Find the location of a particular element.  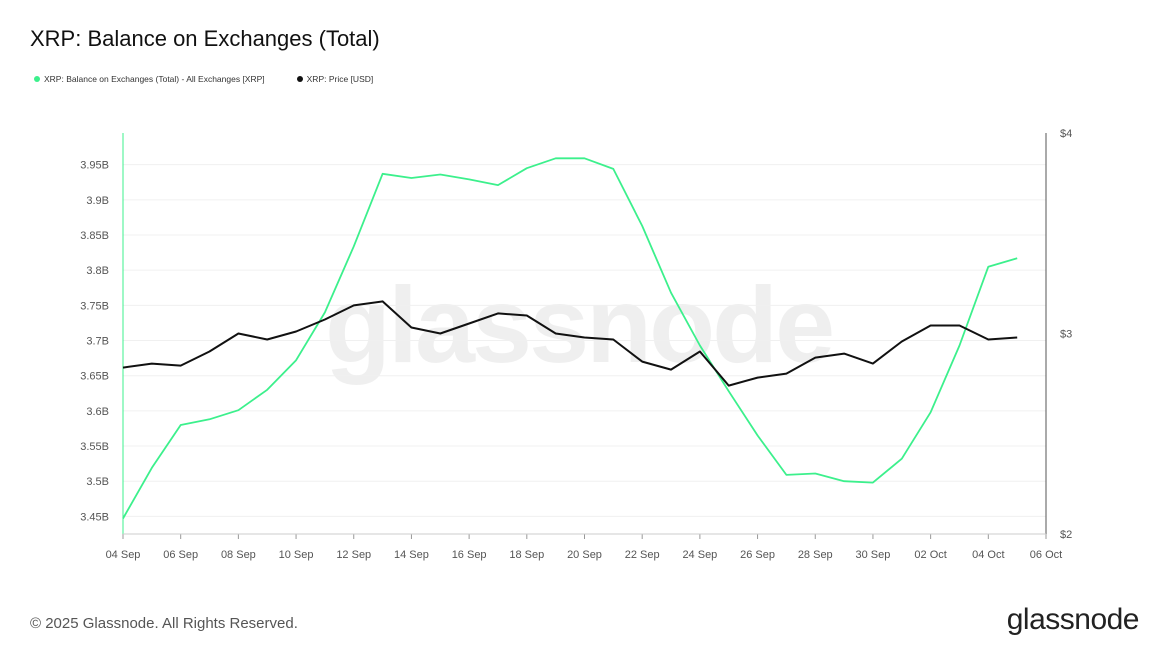

y-left-tick-label: 3.6B is located at coordinates (97, 412).